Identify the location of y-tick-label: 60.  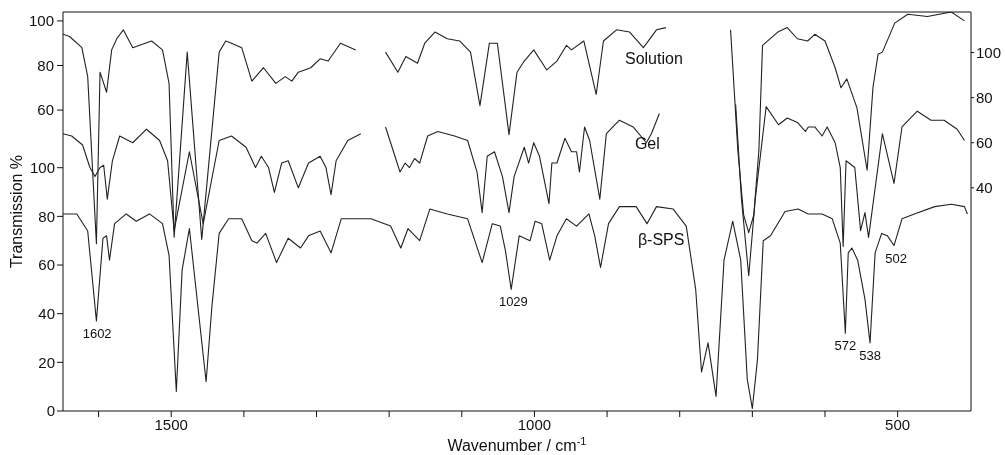
(46, 265).